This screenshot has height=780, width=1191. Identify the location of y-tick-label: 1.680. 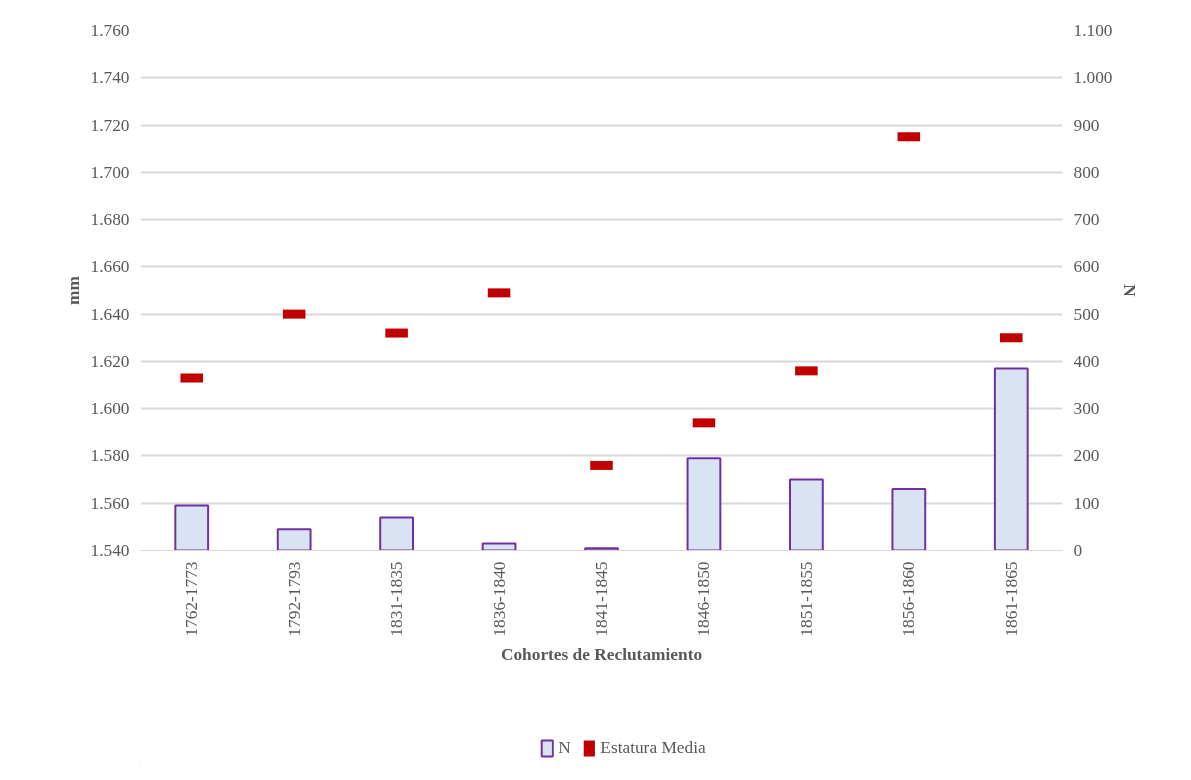
(110, 220).